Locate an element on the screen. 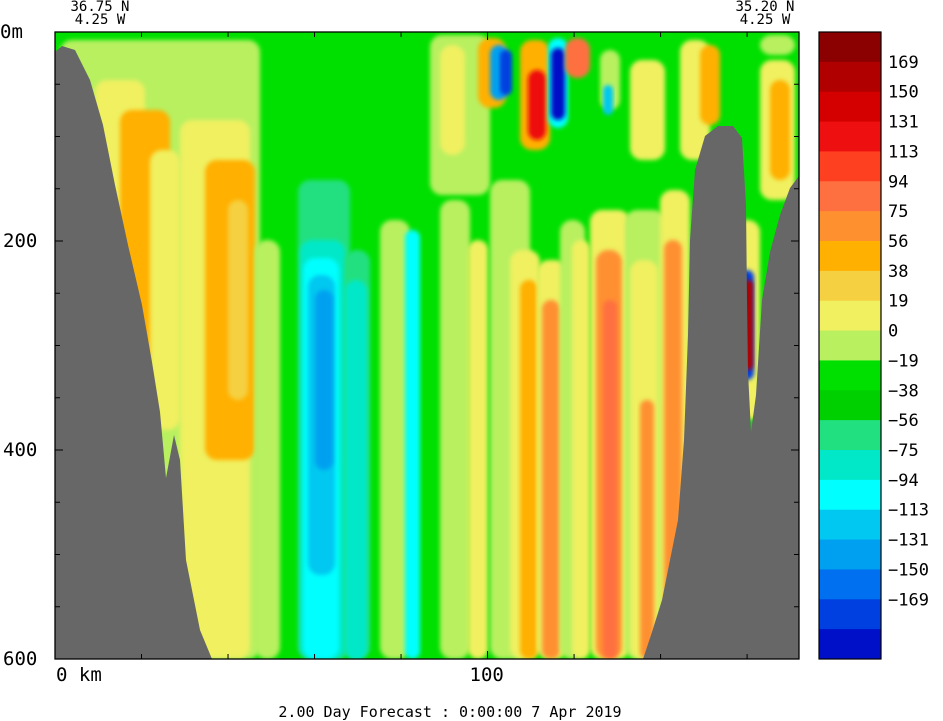 The height and width of the screenshot is (721, 943). colorbar-label: 169 is located at coordinates (903, 63).